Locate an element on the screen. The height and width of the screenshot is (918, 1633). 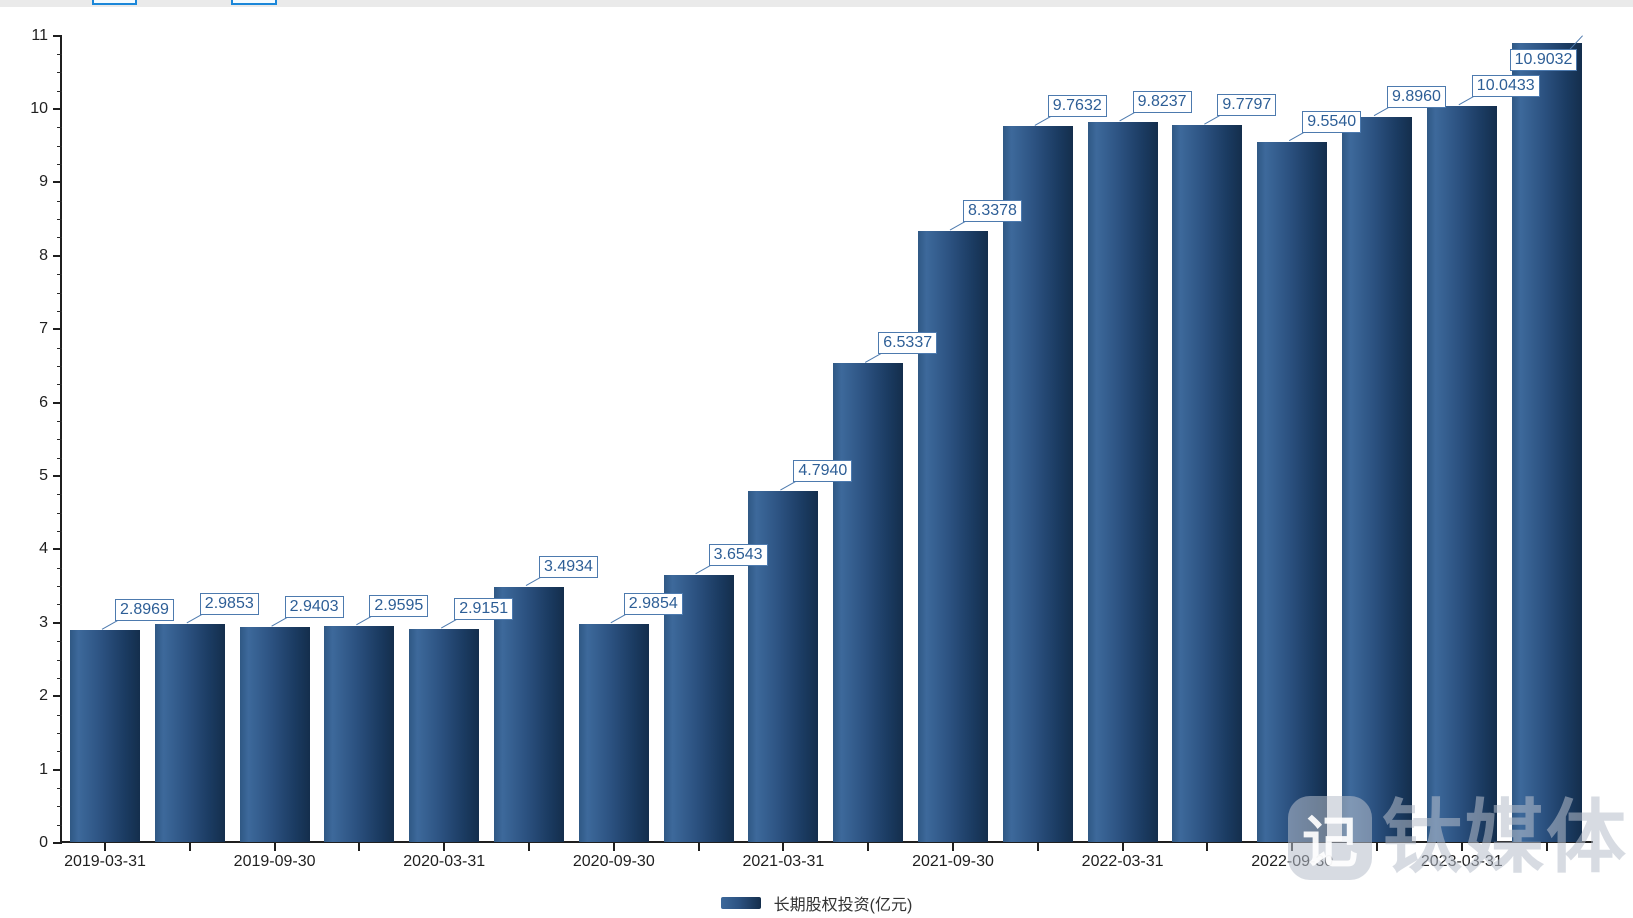
y-axis-tick-label: 3 is located at coordinates (43, 622).